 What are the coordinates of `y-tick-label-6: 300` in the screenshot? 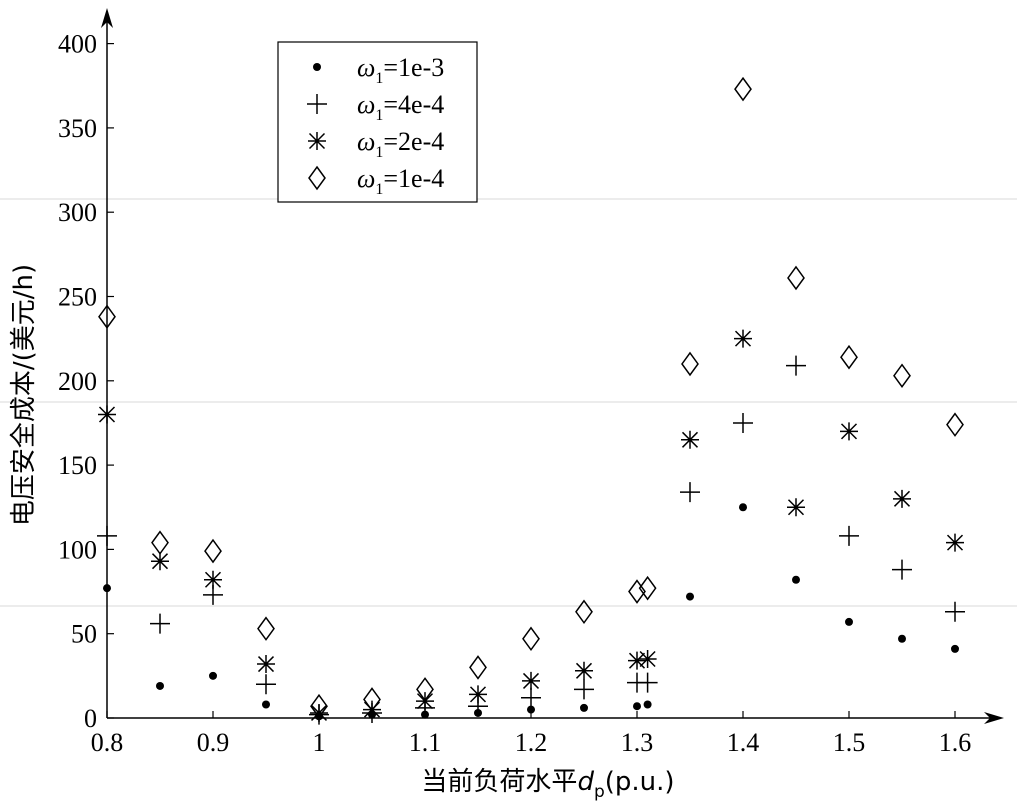 It's located at (77, 212).